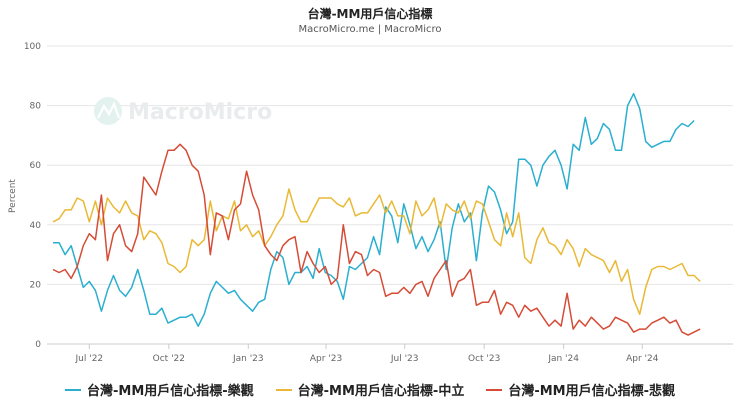  What do you see at coordinates (170, 391) in the screenshot?
I see `legend-label-optimistic: 台灣-MM用戶信心指標-樂觀` at bounding box center [170, 391].